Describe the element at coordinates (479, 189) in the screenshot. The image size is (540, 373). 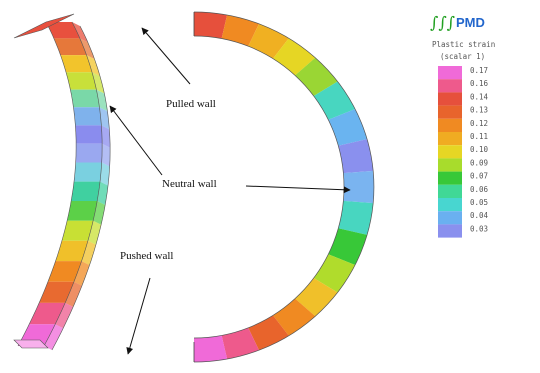
I see `legend-level-label: 0.06` at that location.